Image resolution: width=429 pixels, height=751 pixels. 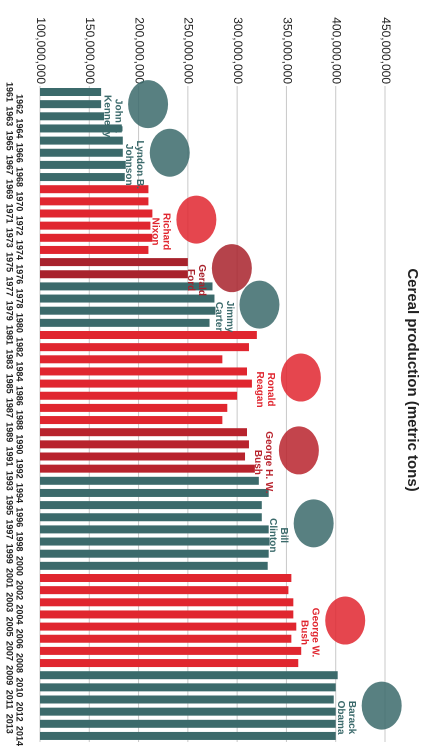 I want to click on president-label: Bill, so click(x=283, y=536).